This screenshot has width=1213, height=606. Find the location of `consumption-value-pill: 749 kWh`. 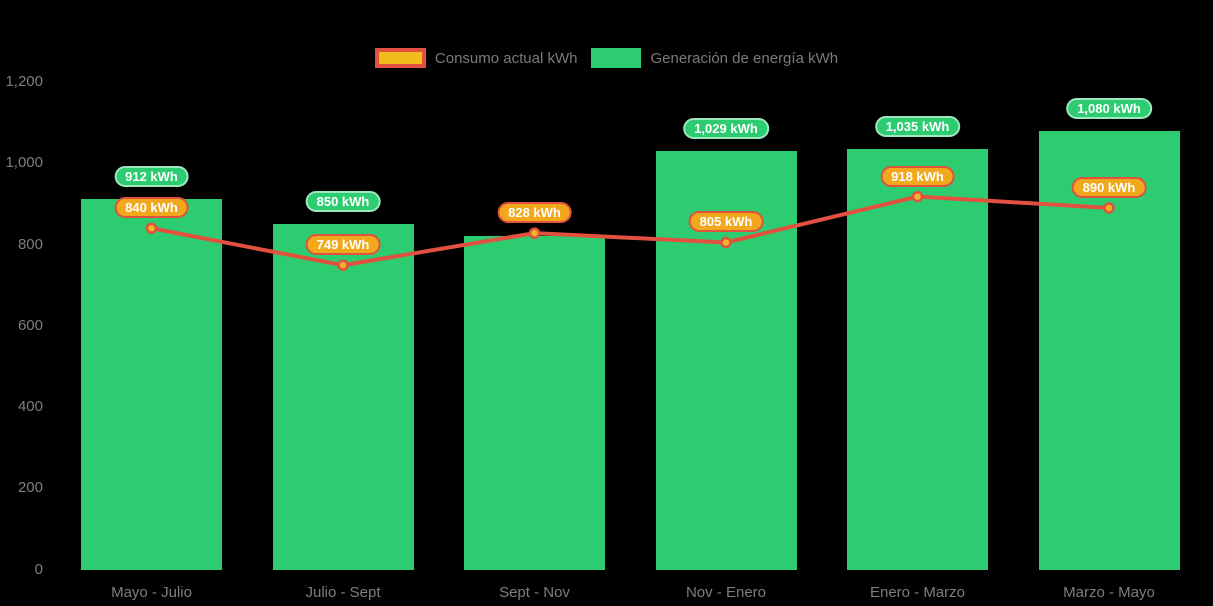

consumption-value-pill: 749 kWh is located at coordinates (343, 245).